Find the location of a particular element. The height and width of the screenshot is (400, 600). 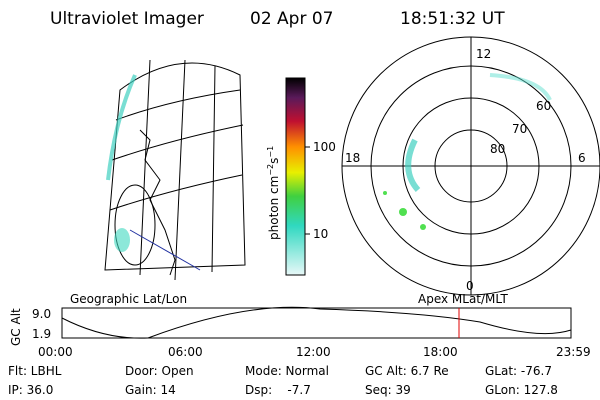

altitude-ytick: 9.0 is located at coordinates (41, 314).